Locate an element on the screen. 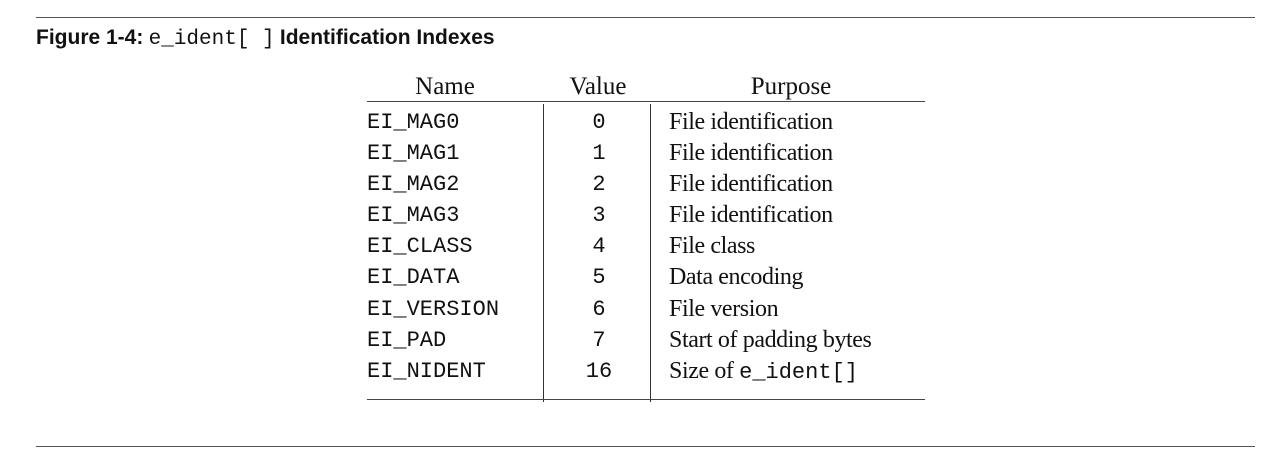  value-cell: 2 is located at coordinates (599, 184).